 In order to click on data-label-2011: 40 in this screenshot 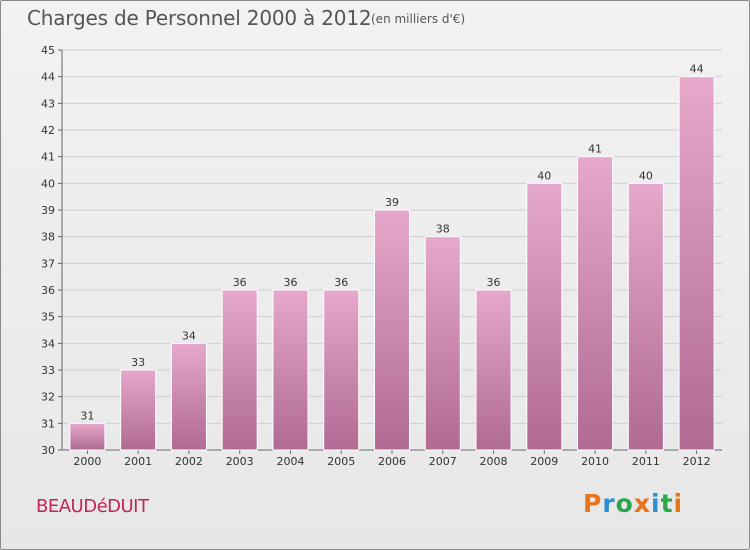, I will do `click(646, 175)`.